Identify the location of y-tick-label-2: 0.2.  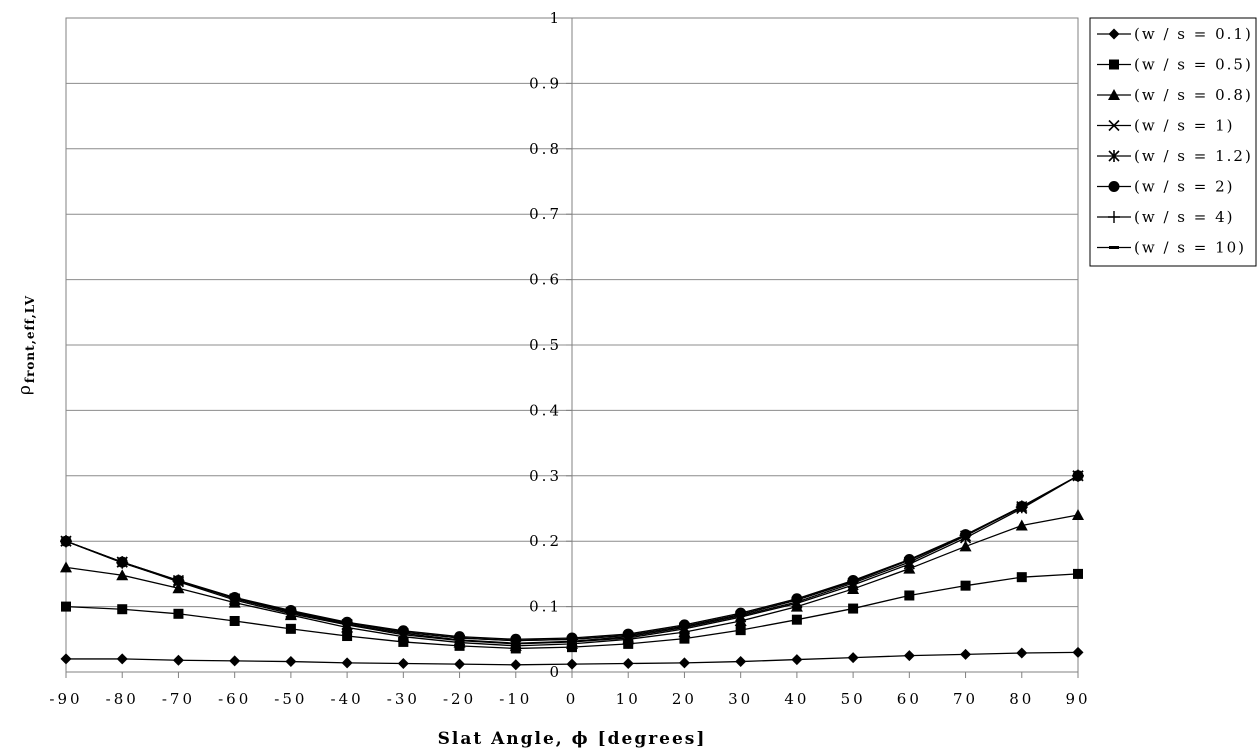
(545, 541).